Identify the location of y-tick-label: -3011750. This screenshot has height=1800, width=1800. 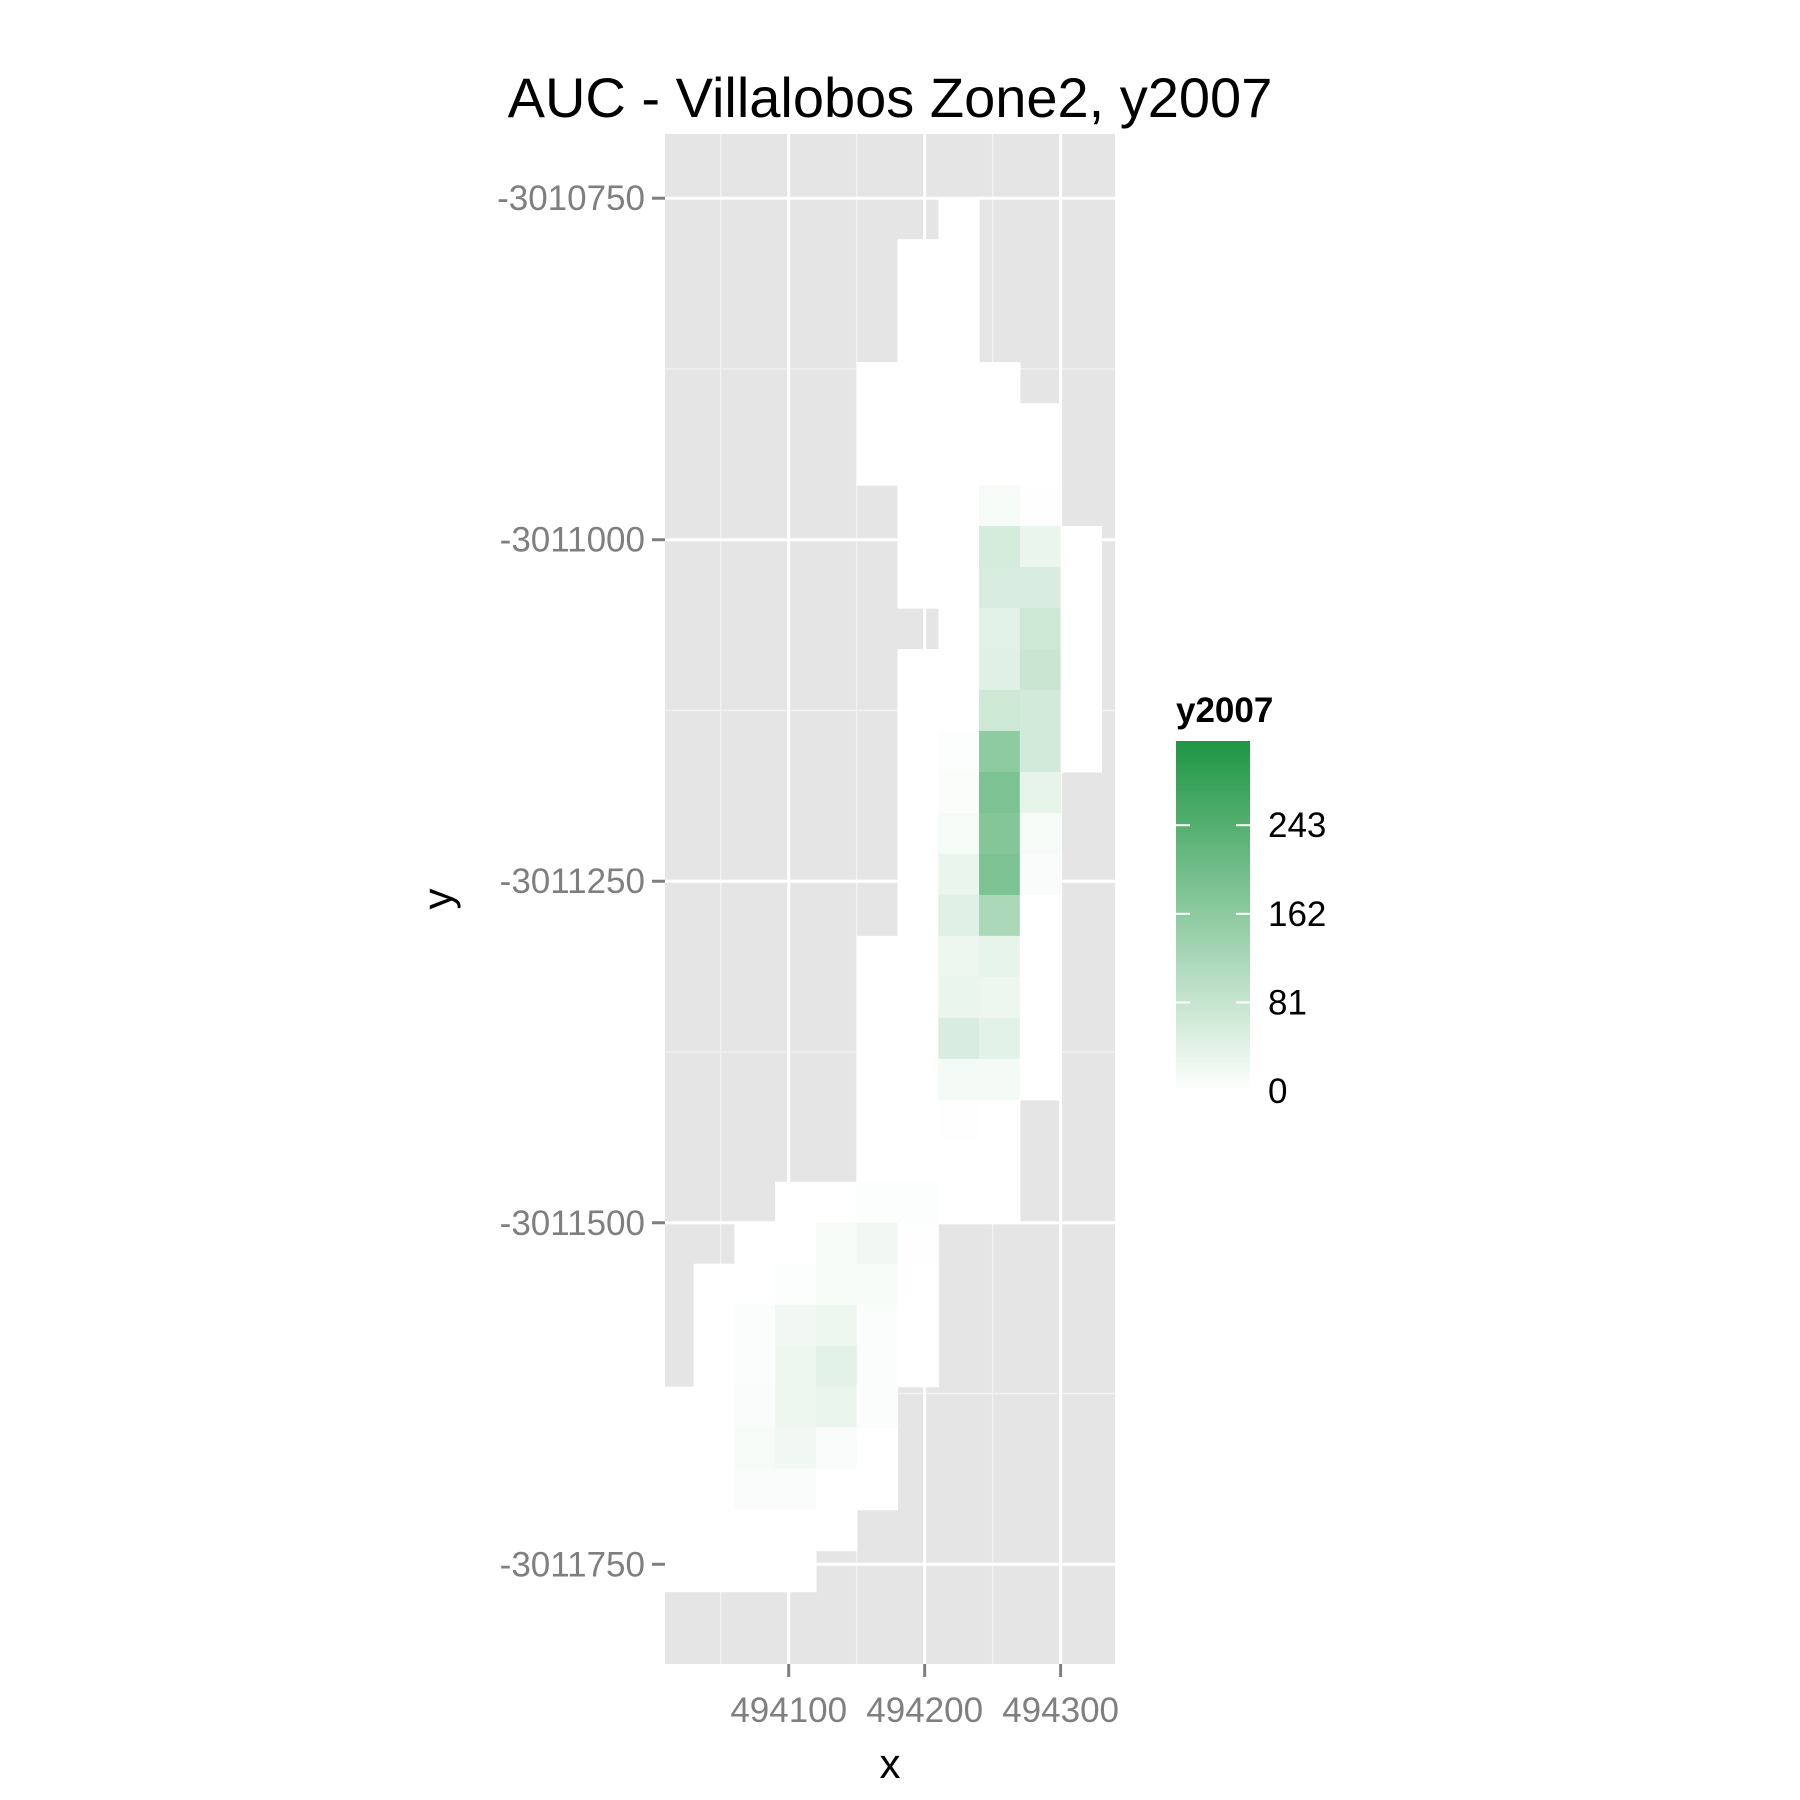
(572, 1564).